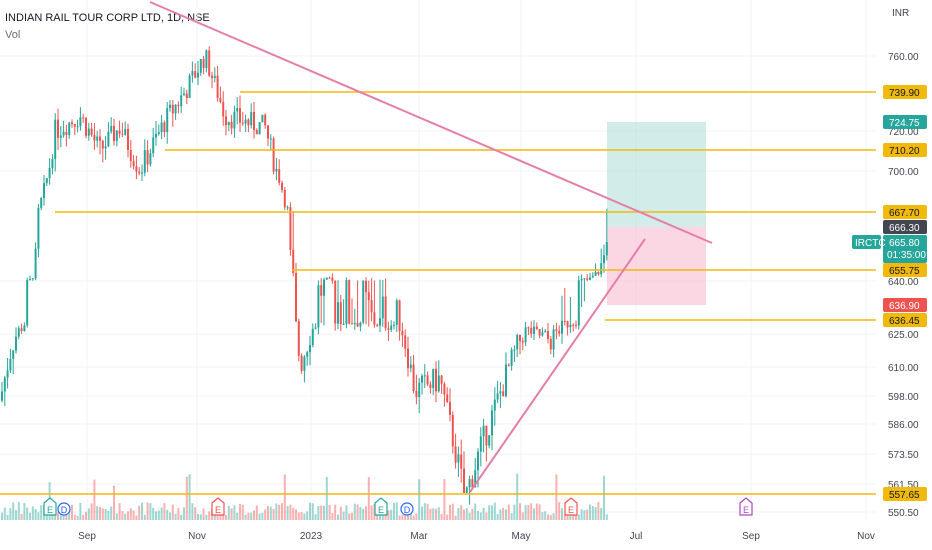 The width and height of the screenshot is (932, 550). I want to click on x-tick-0: Sep, so click(87, 536).